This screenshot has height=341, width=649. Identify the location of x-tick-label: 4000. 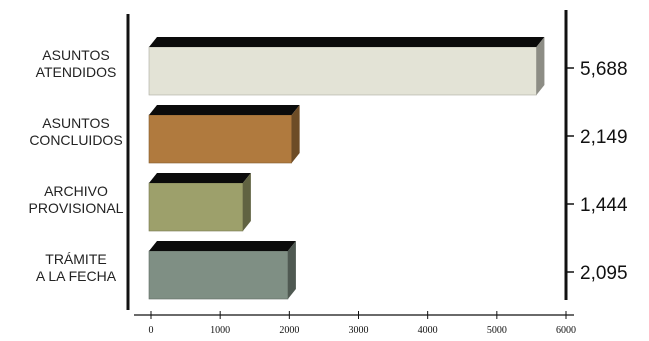
(428, 330).